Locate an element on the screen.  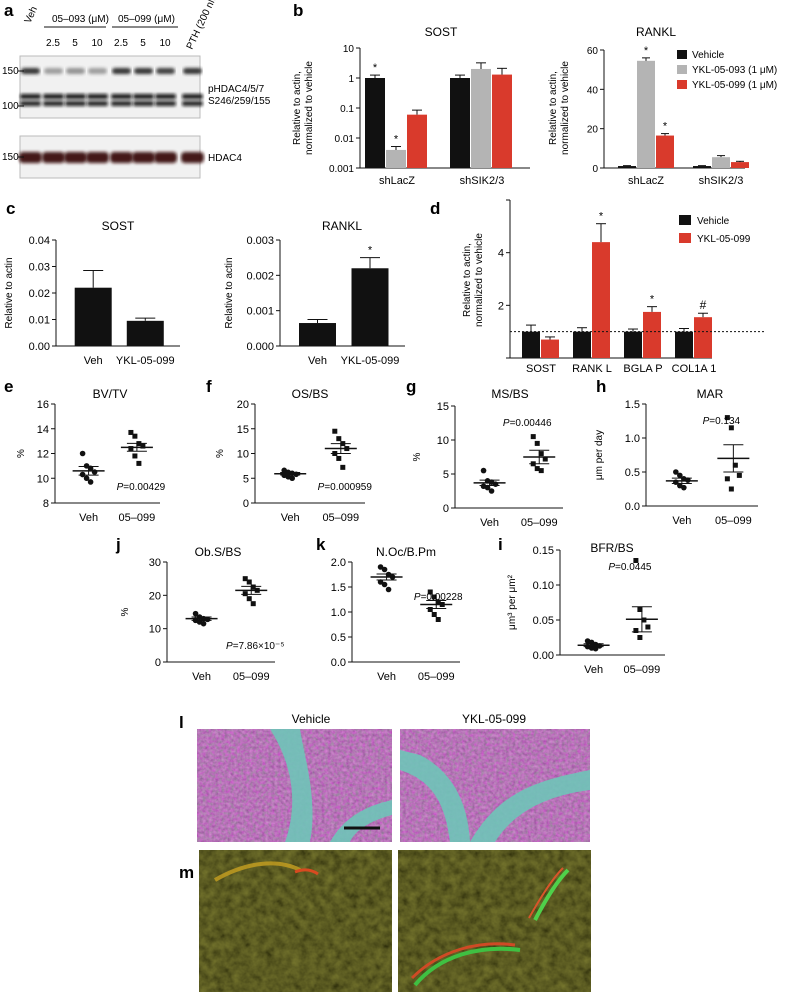
chart-e-bvtv: BV/TV 8 10 12 14 16% Veh 05–099 P=0.00429 is located at coordinates (91, 455).